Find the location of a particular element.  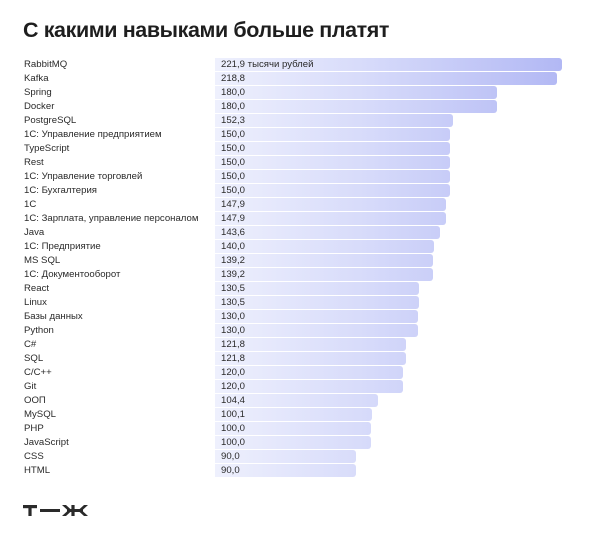

category-label: ООП is located at coordinates (35, 400).